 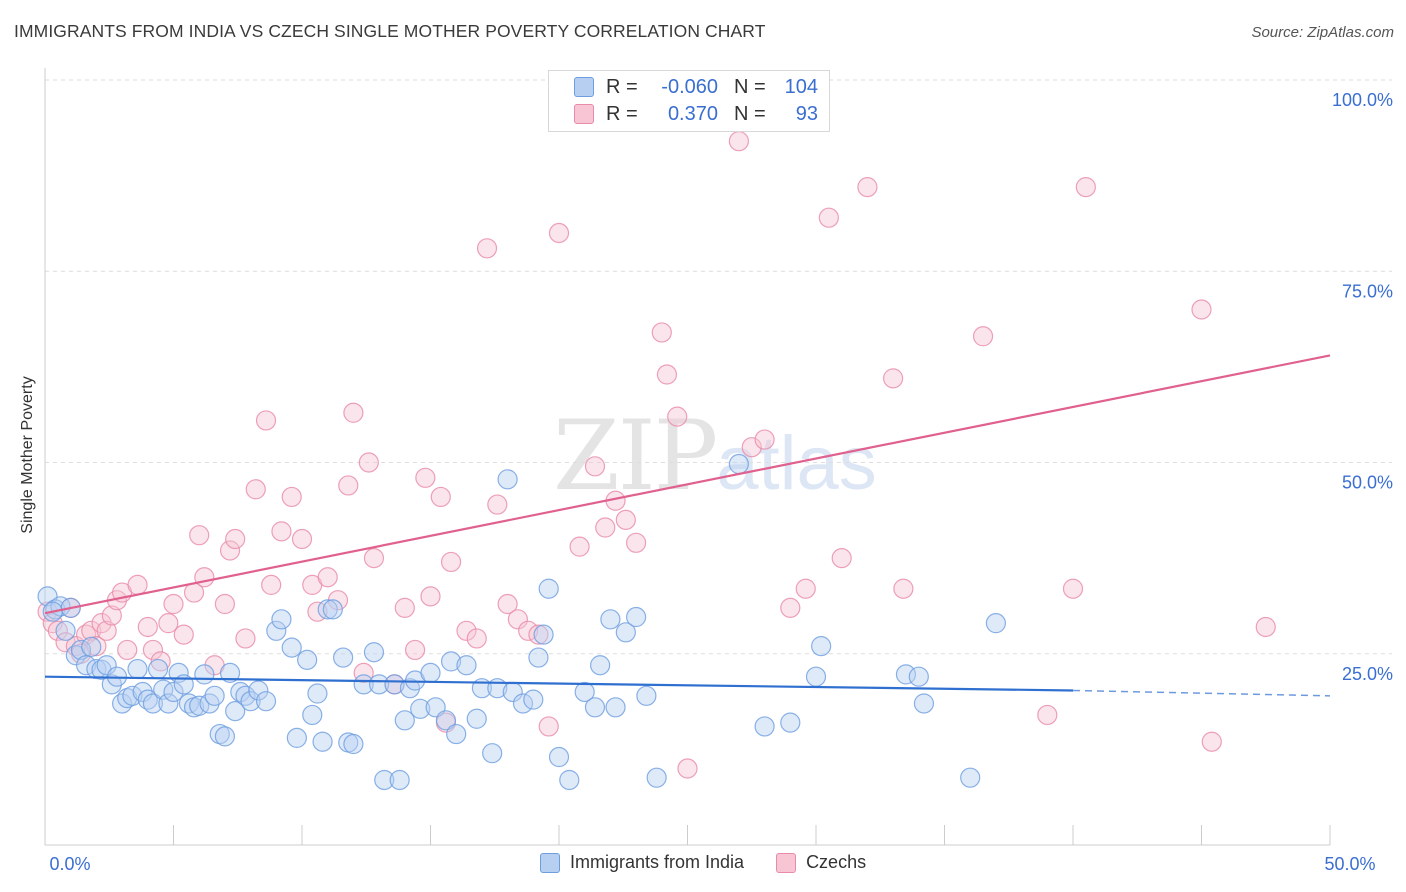 What do you see at coordinates (584, 114) in the screenshot?
I see `legend-swatch-czechs` at bounding box center [584, 114].